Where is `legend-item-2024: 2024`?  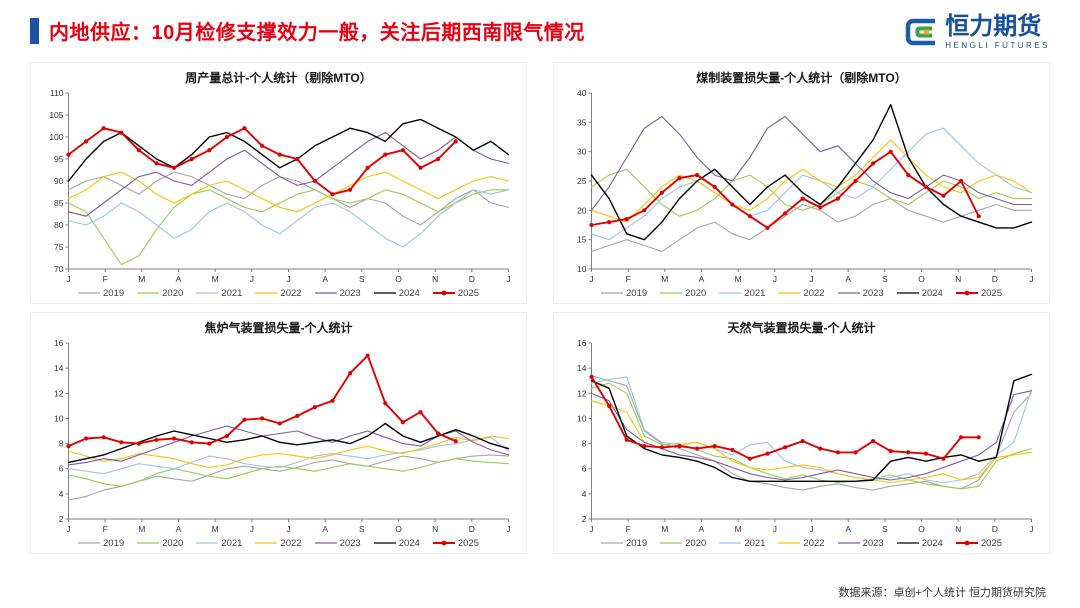 legend-item-2024: 2024 is located at coordinates (919, 543).